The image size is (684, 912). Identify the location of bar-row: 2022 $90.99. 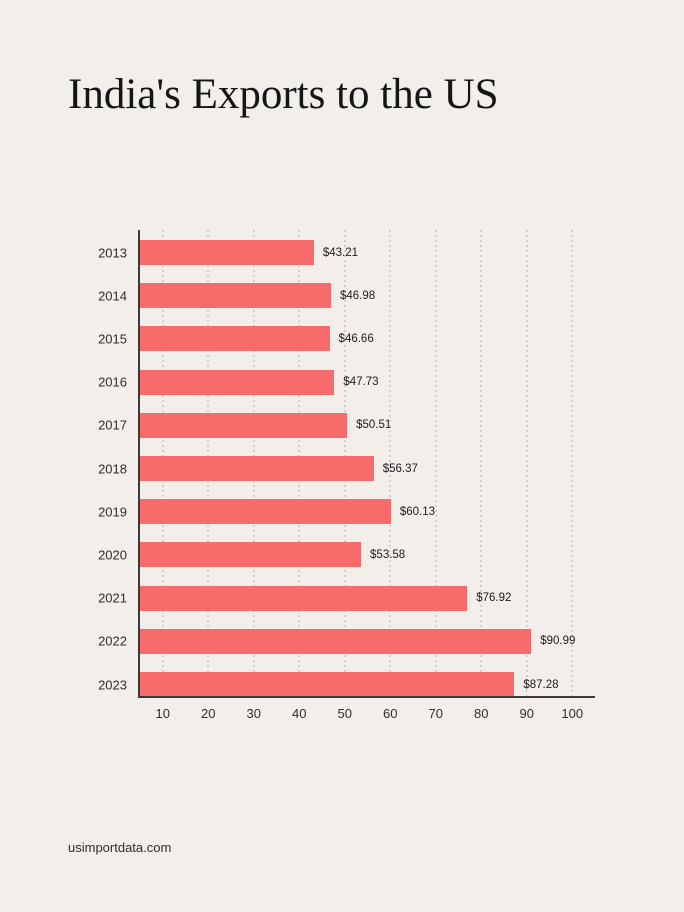
(346, 641).